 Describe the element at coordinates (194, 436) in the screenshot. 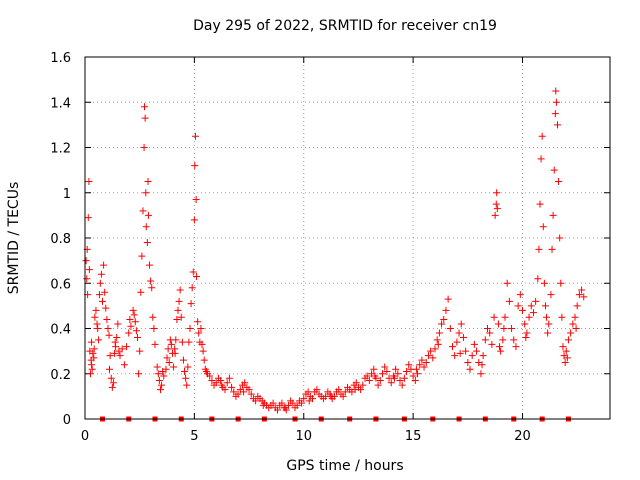

I see `x-tick-label: 5` at that location.